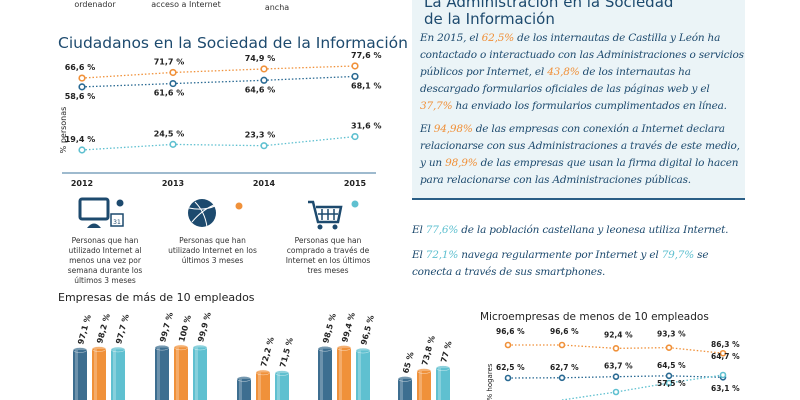 This screenshot has width=800, height=400. Describe the element at coordinates (564, 367) in the screenshot. I see `data-label: 62,7 %` at that location.